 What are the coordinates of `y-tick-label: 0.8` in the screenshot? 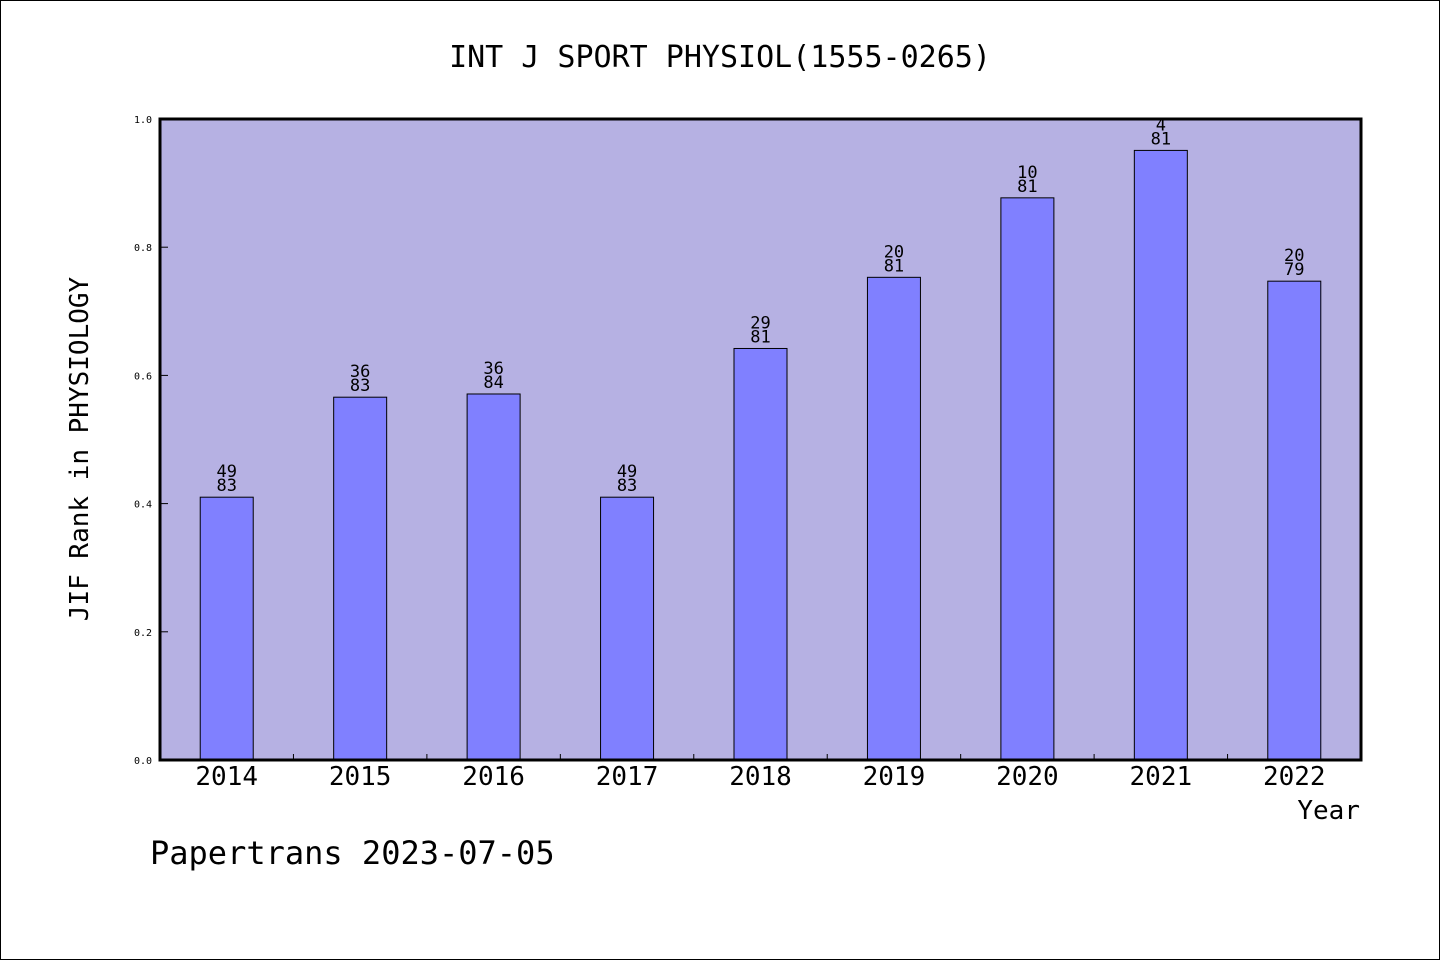 It's located at (143, 248).